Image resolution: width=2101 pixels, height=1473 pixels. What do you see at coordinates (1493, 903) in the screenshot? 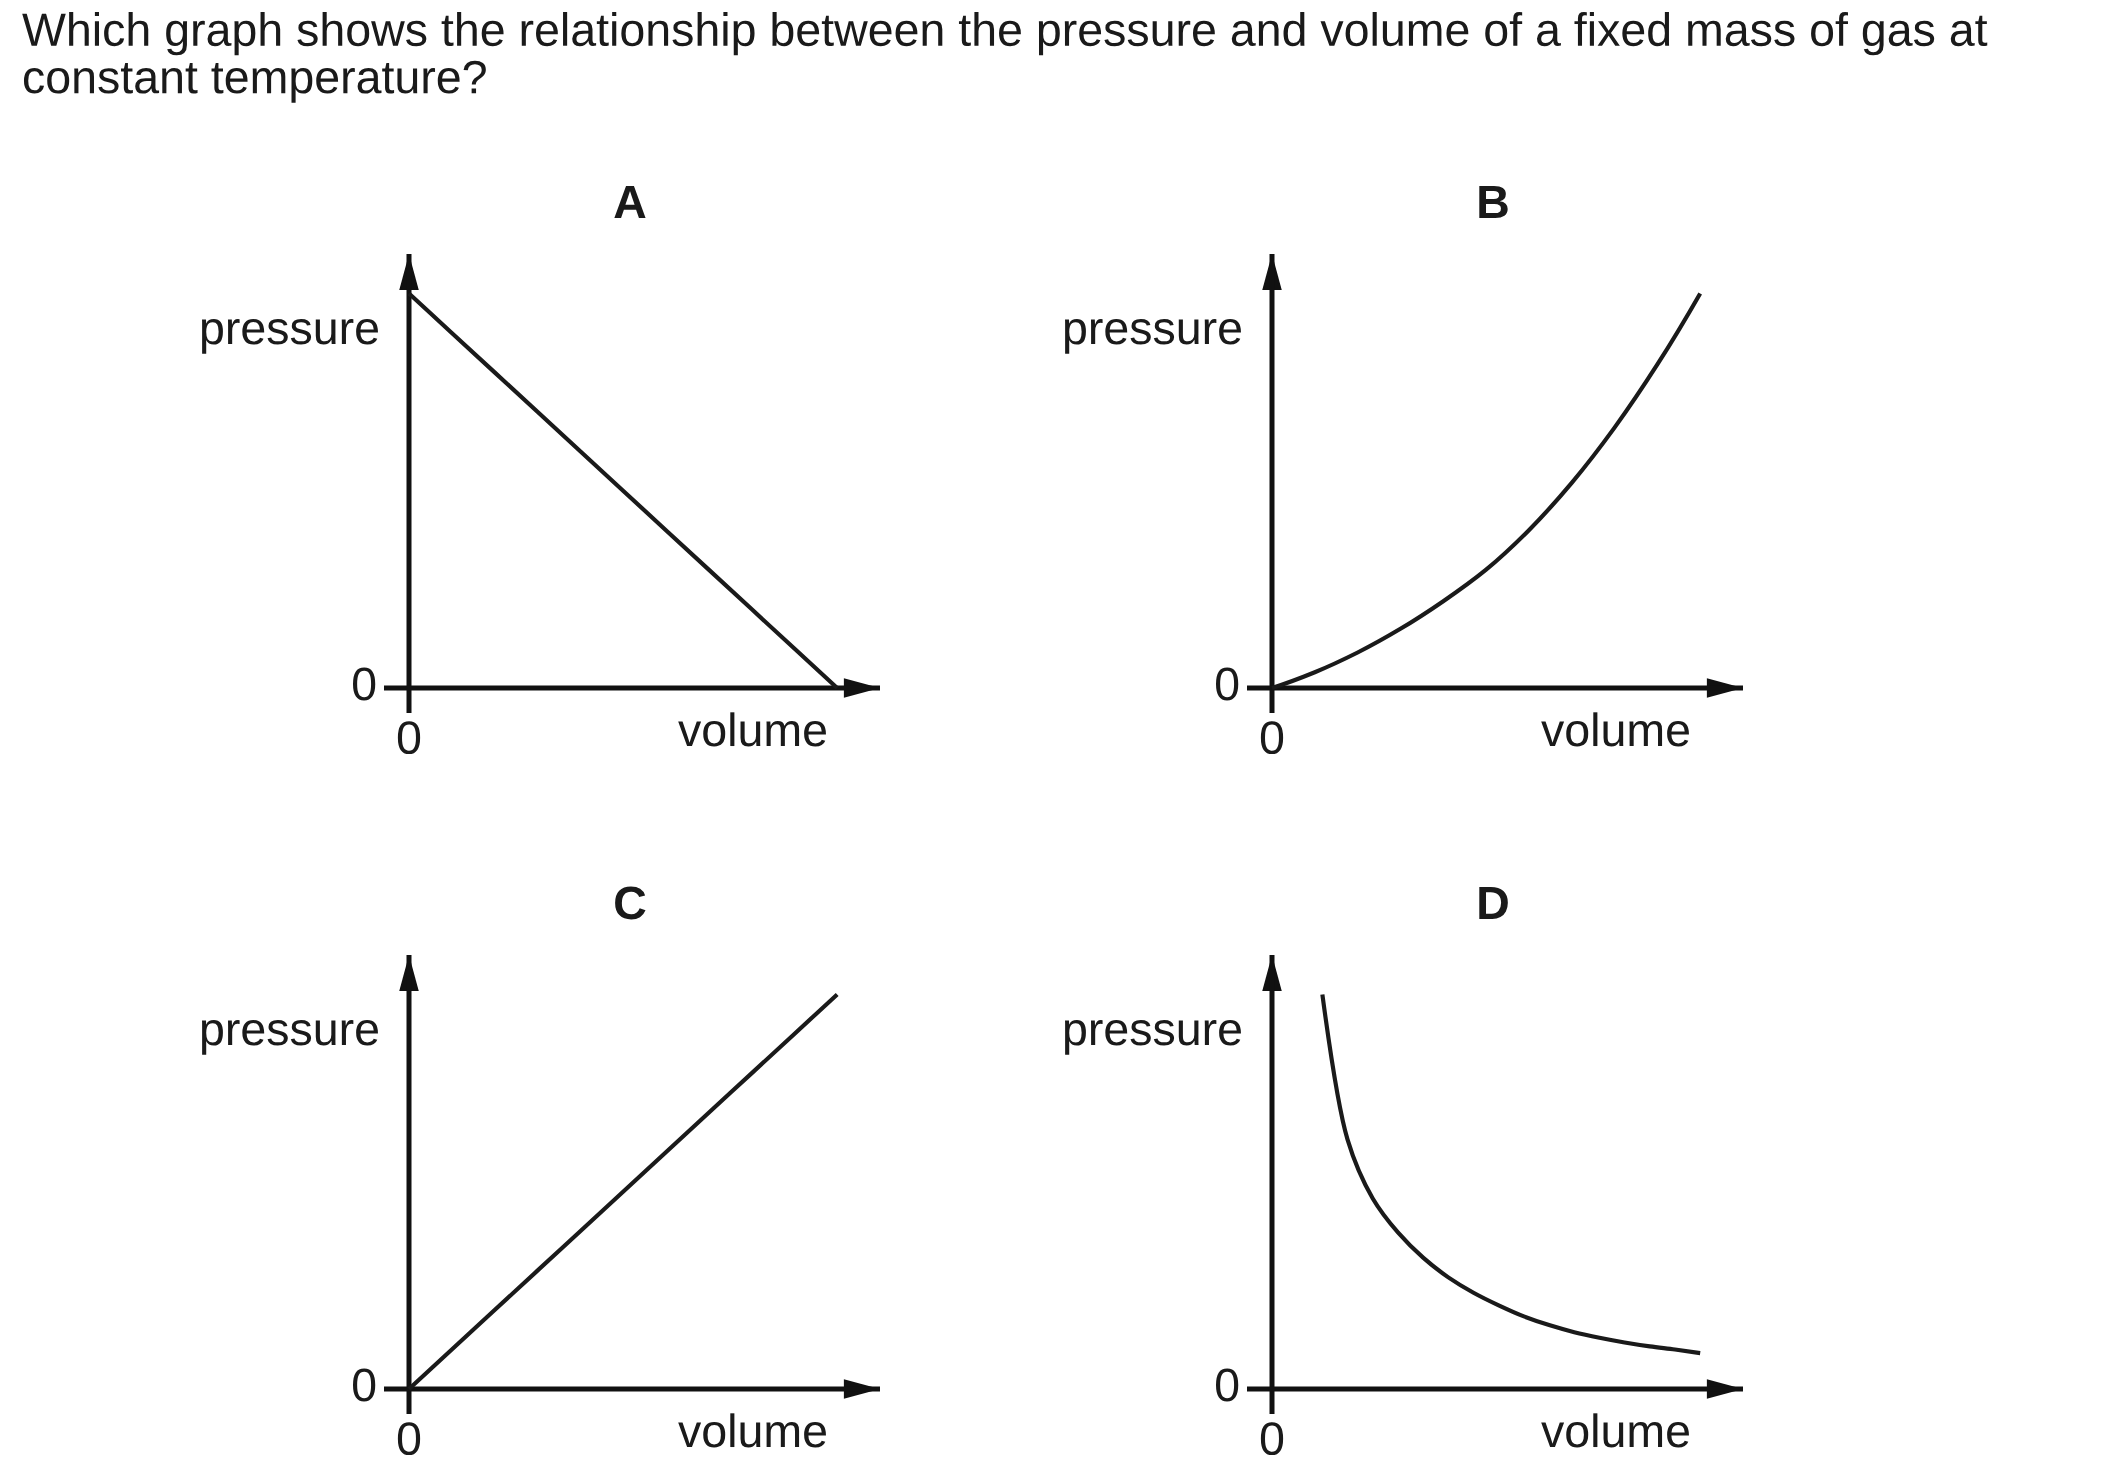
I see `chart-title: D` at bounding box center [1493, 903].